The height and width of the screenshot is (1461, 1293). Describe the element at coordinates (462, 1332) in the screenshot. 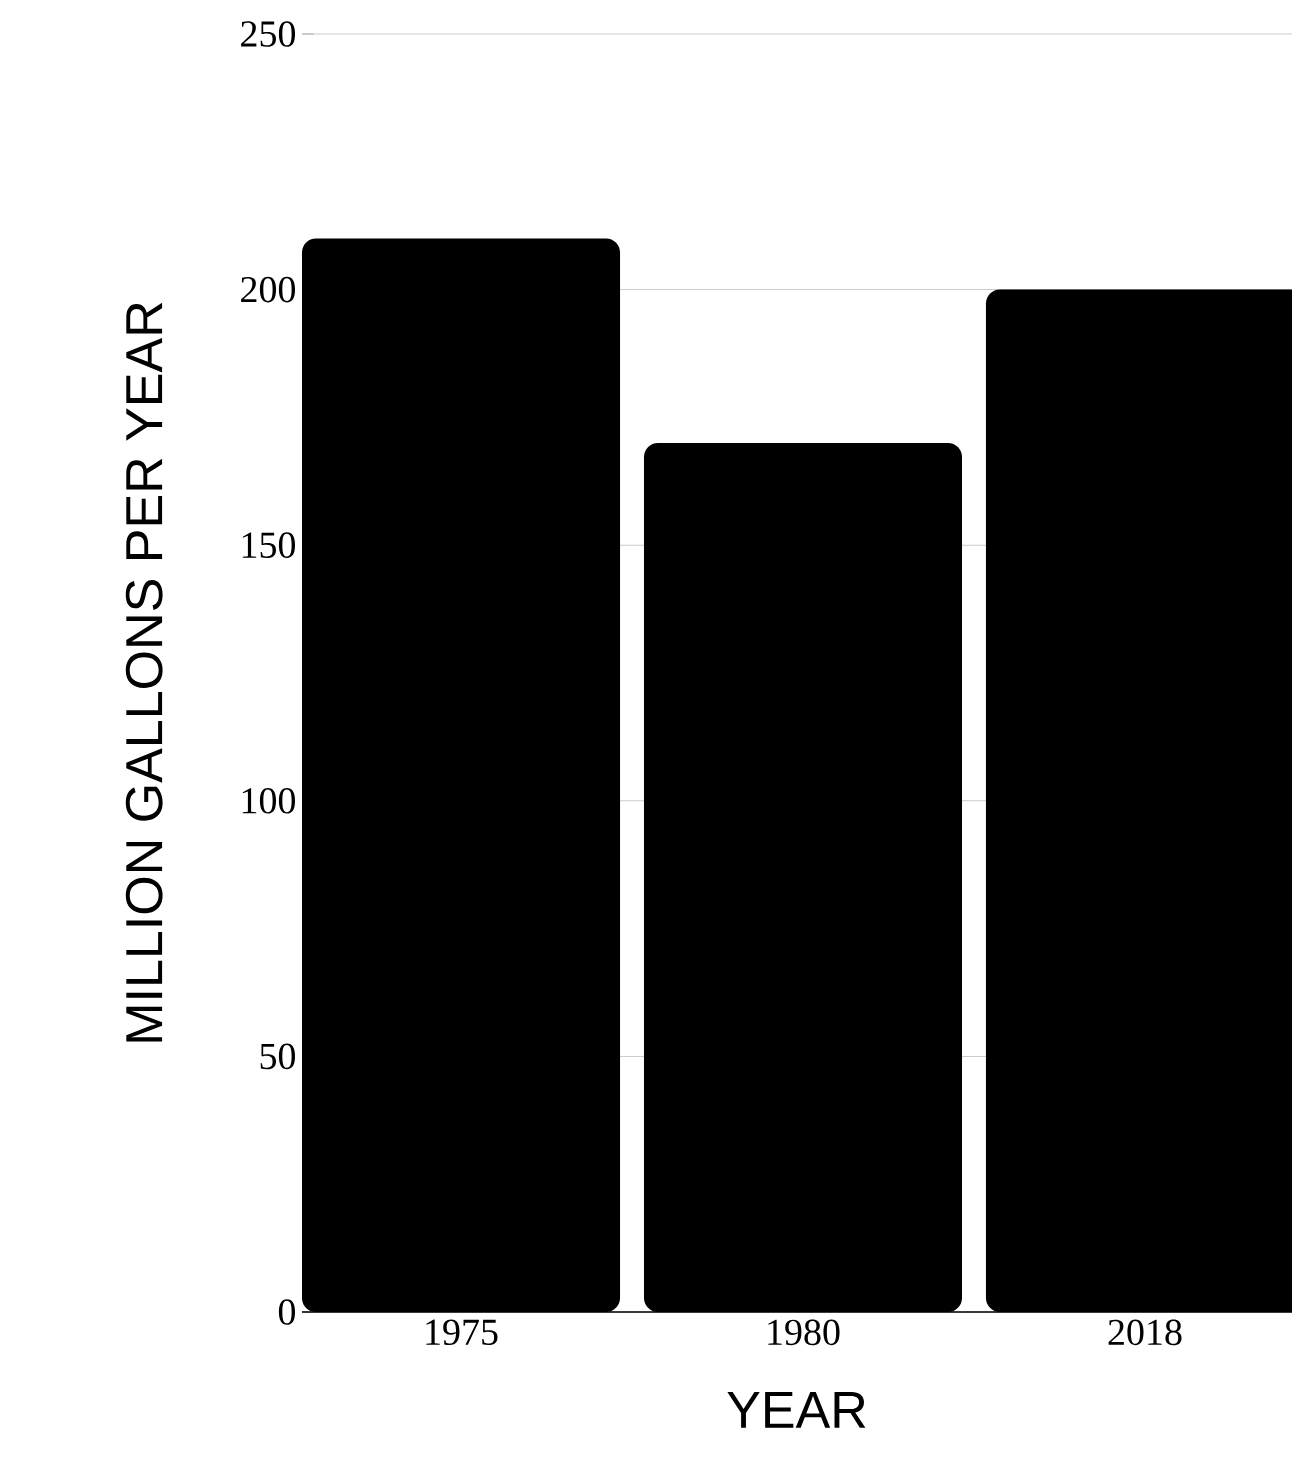

I see `x-tick-label: 1975` at that location.